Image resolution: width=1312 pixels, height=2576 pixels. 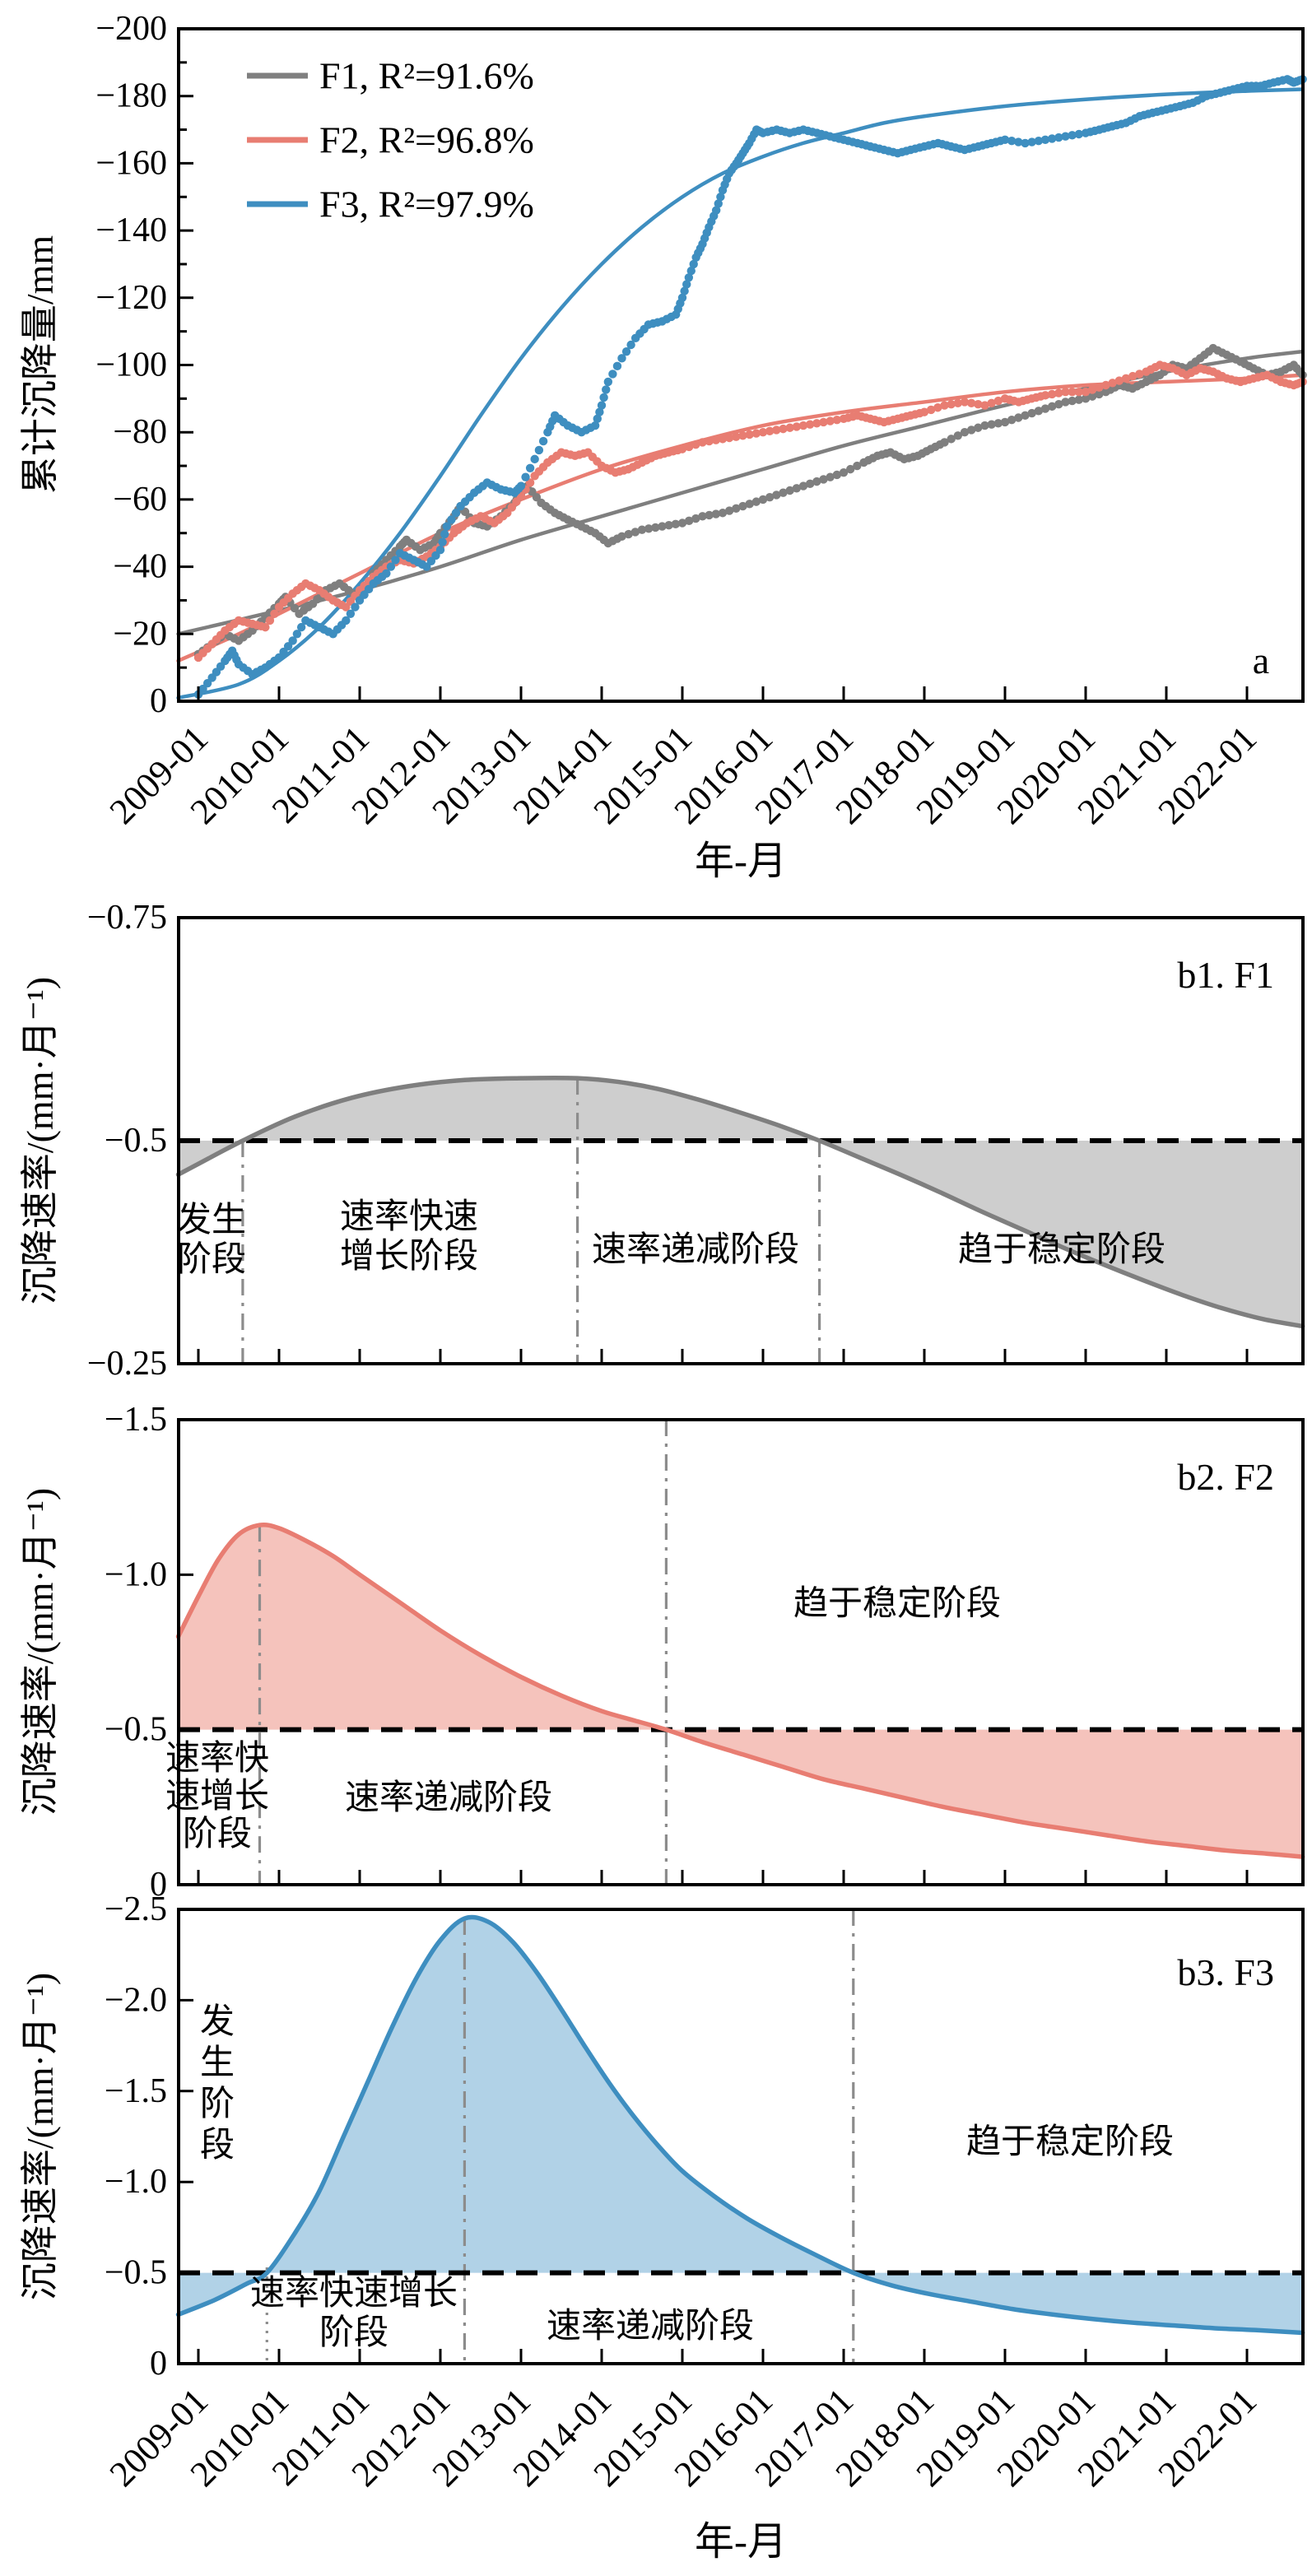 What do you see at coordinates (426, 76) in the screenshot?
I see `legend-label-F1: F1, R²=91.6%` at bounding box center [426, 76].